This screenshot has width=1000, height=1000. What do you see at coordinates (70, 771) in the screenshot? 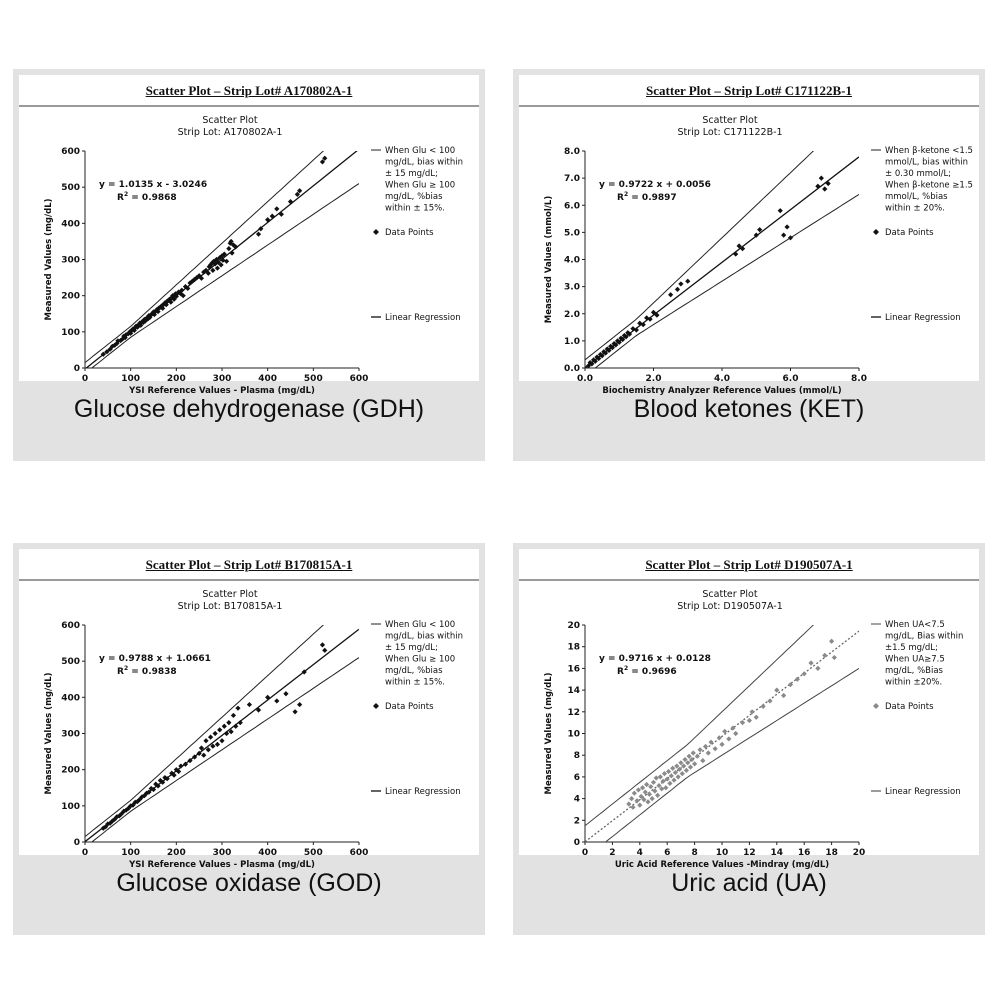
I see `y-tick-label: 200` at bounding box center [70, 771].